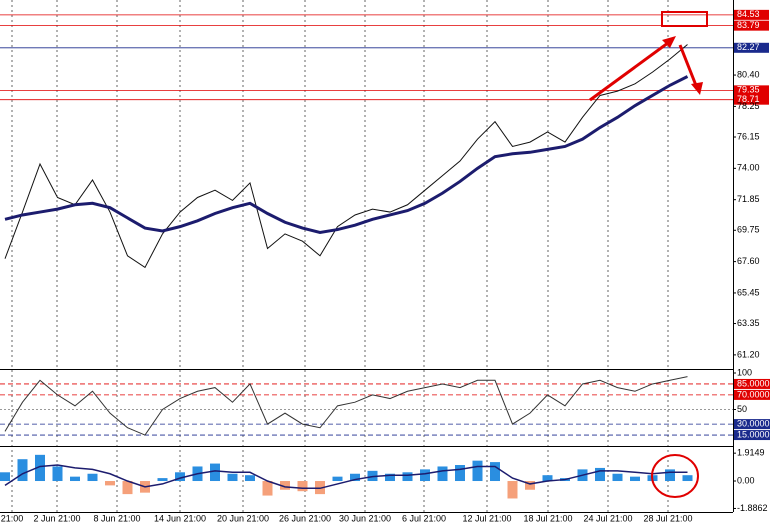 The image size is (770, 525). I want to click on y-tick-label: 30.0000, so click(753, 423).